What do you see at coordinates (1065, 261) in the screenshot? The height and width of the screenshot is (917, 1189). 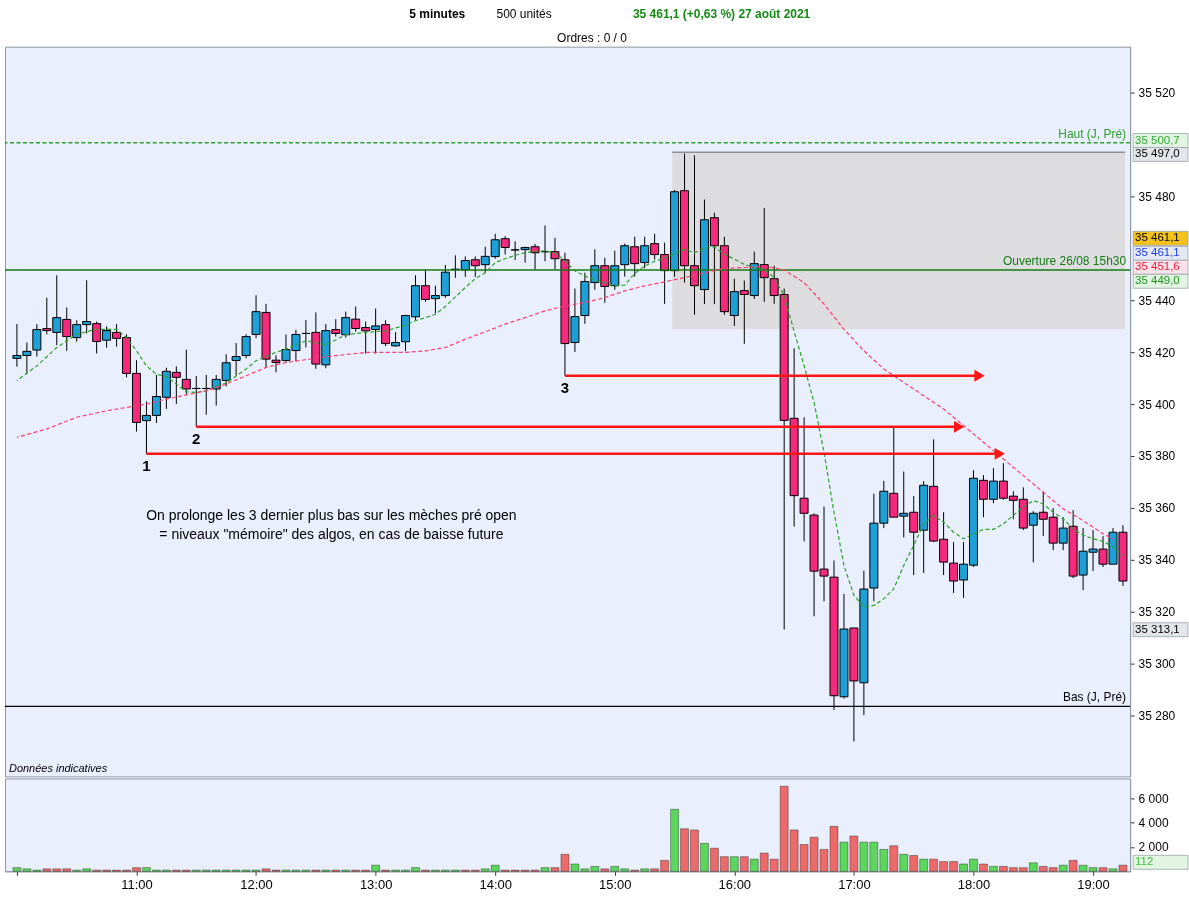 I see `ref-line-label: Ouverture 26/08 15h30` at bounding box center [1065, 261].